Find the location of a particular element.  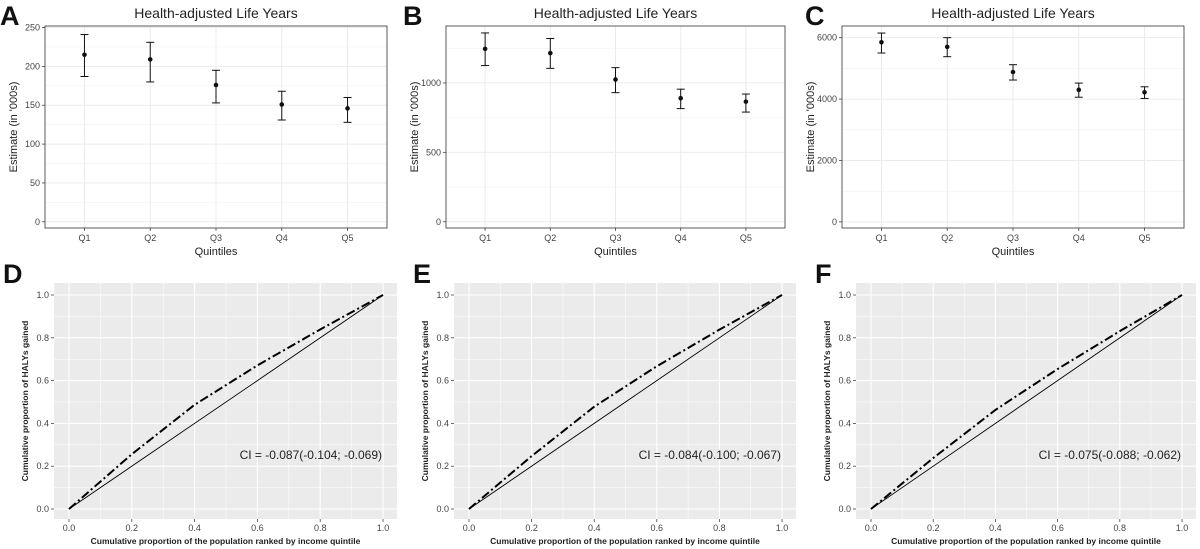

plot-background is located at coordinates (625, 401).